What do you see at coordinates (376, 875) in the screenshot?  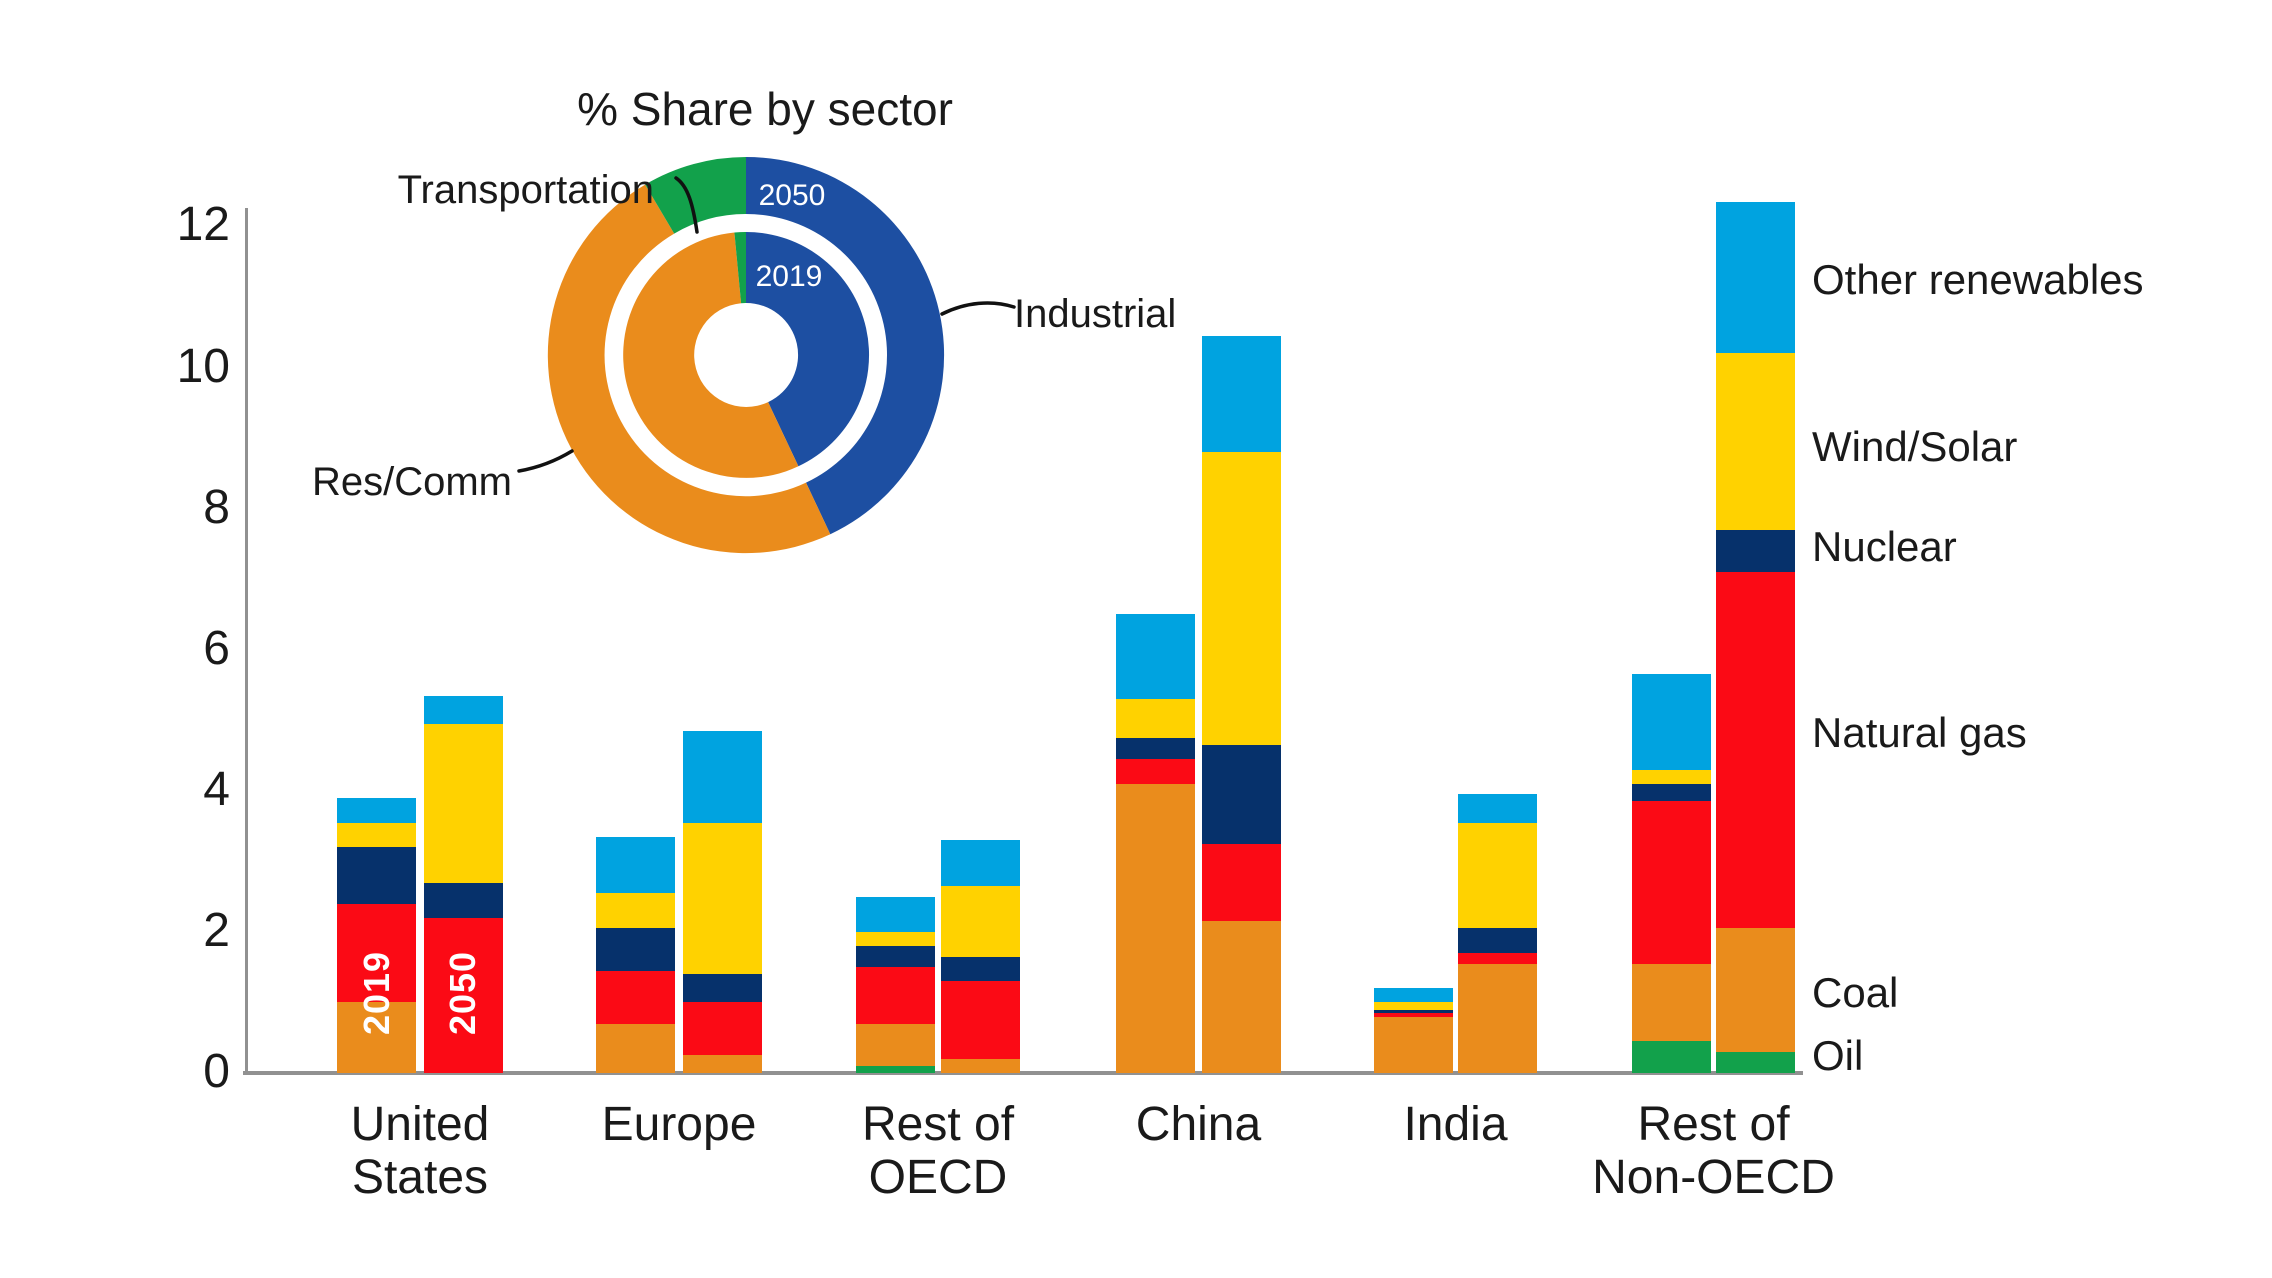 I see `bar-segment-united-states-2019-nuclear` at bounding box center [376, 875].